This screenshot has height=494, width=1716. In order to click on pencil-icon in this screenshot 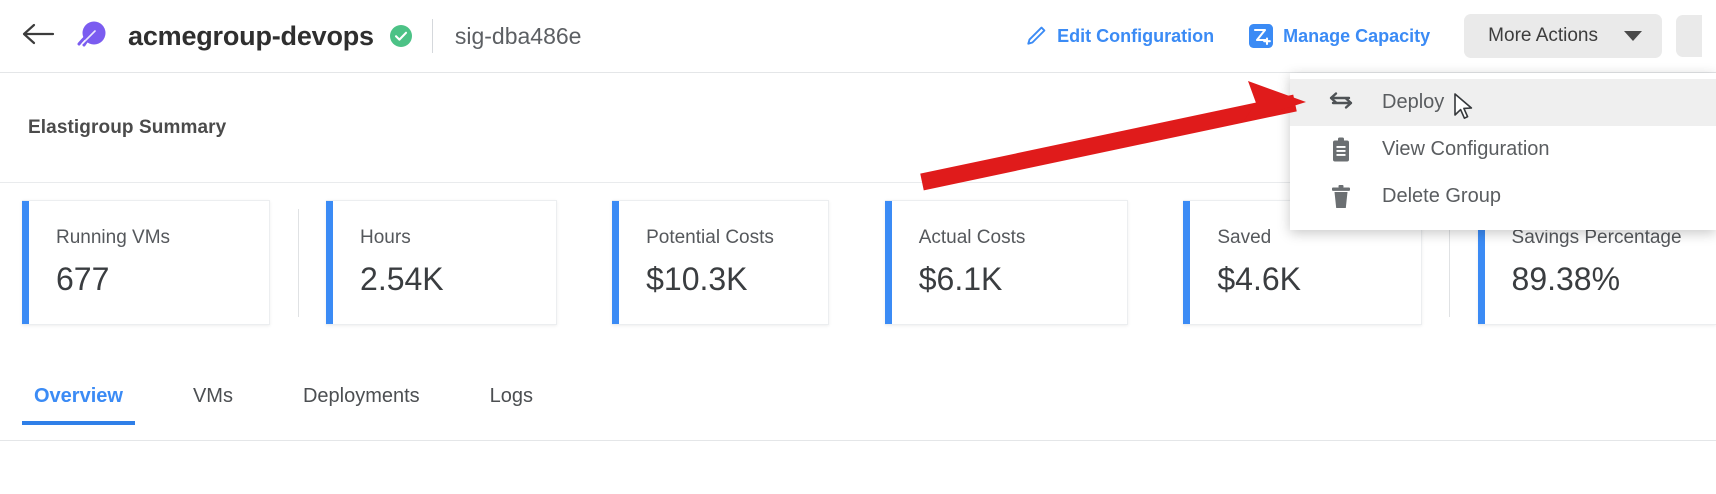, I will do `click(1036, 36)`.